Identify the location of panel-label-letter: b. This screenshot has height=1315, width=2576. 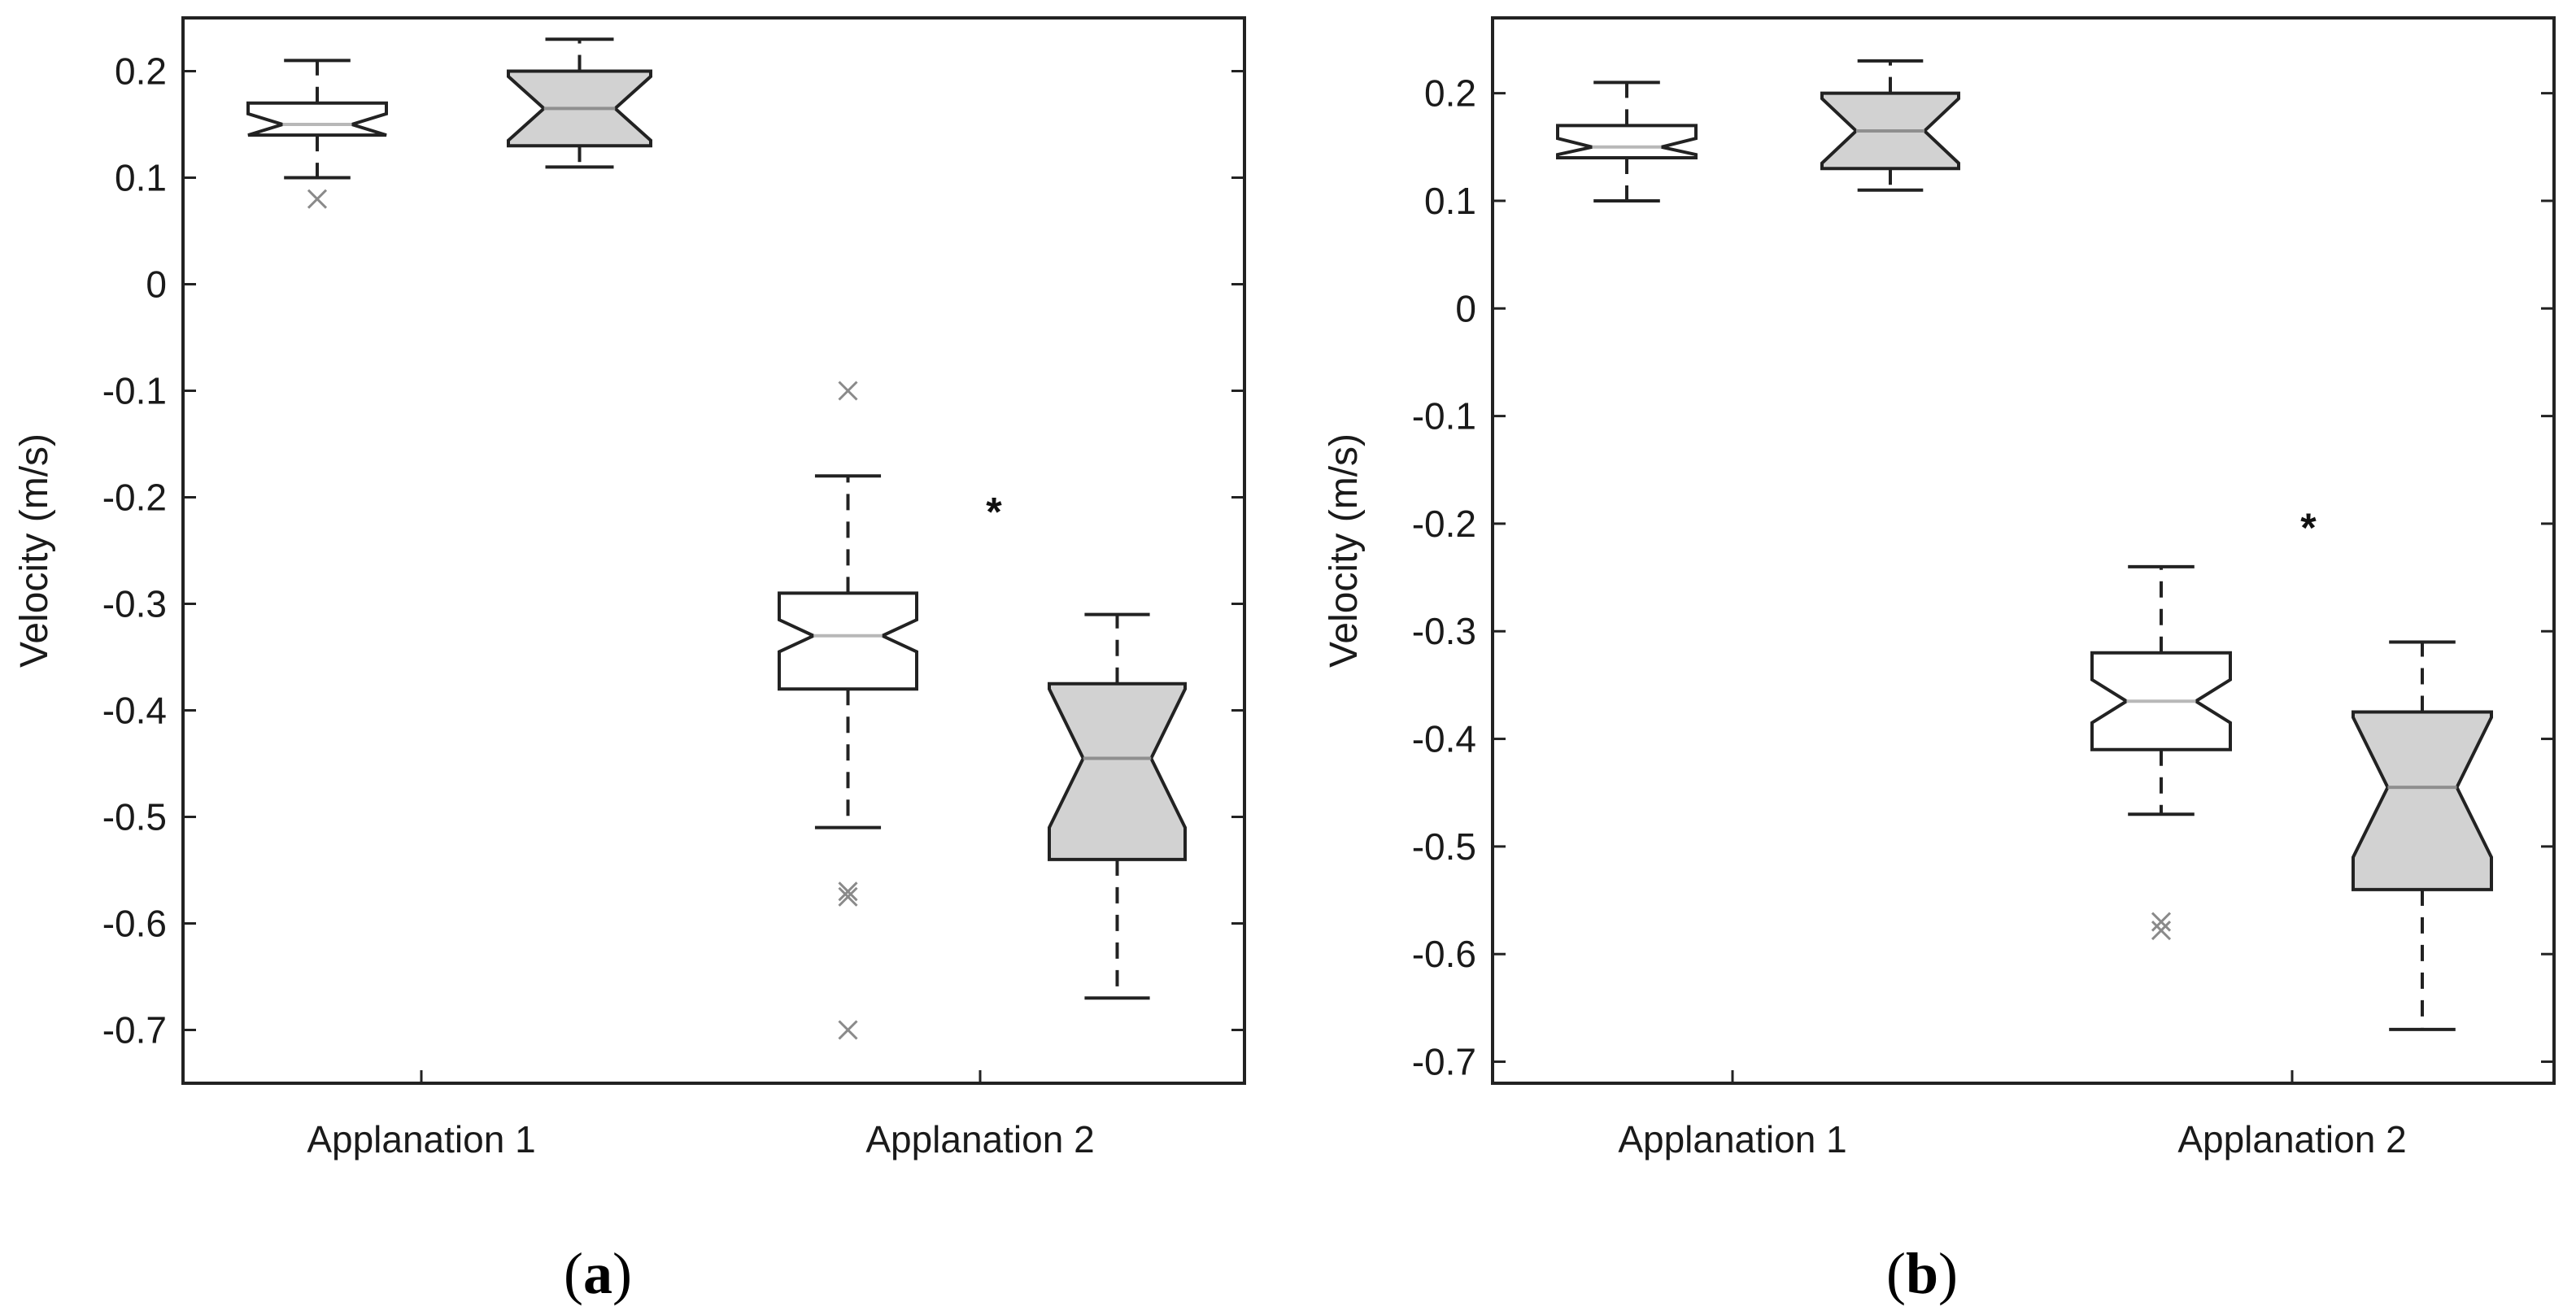
(1922, 1273).